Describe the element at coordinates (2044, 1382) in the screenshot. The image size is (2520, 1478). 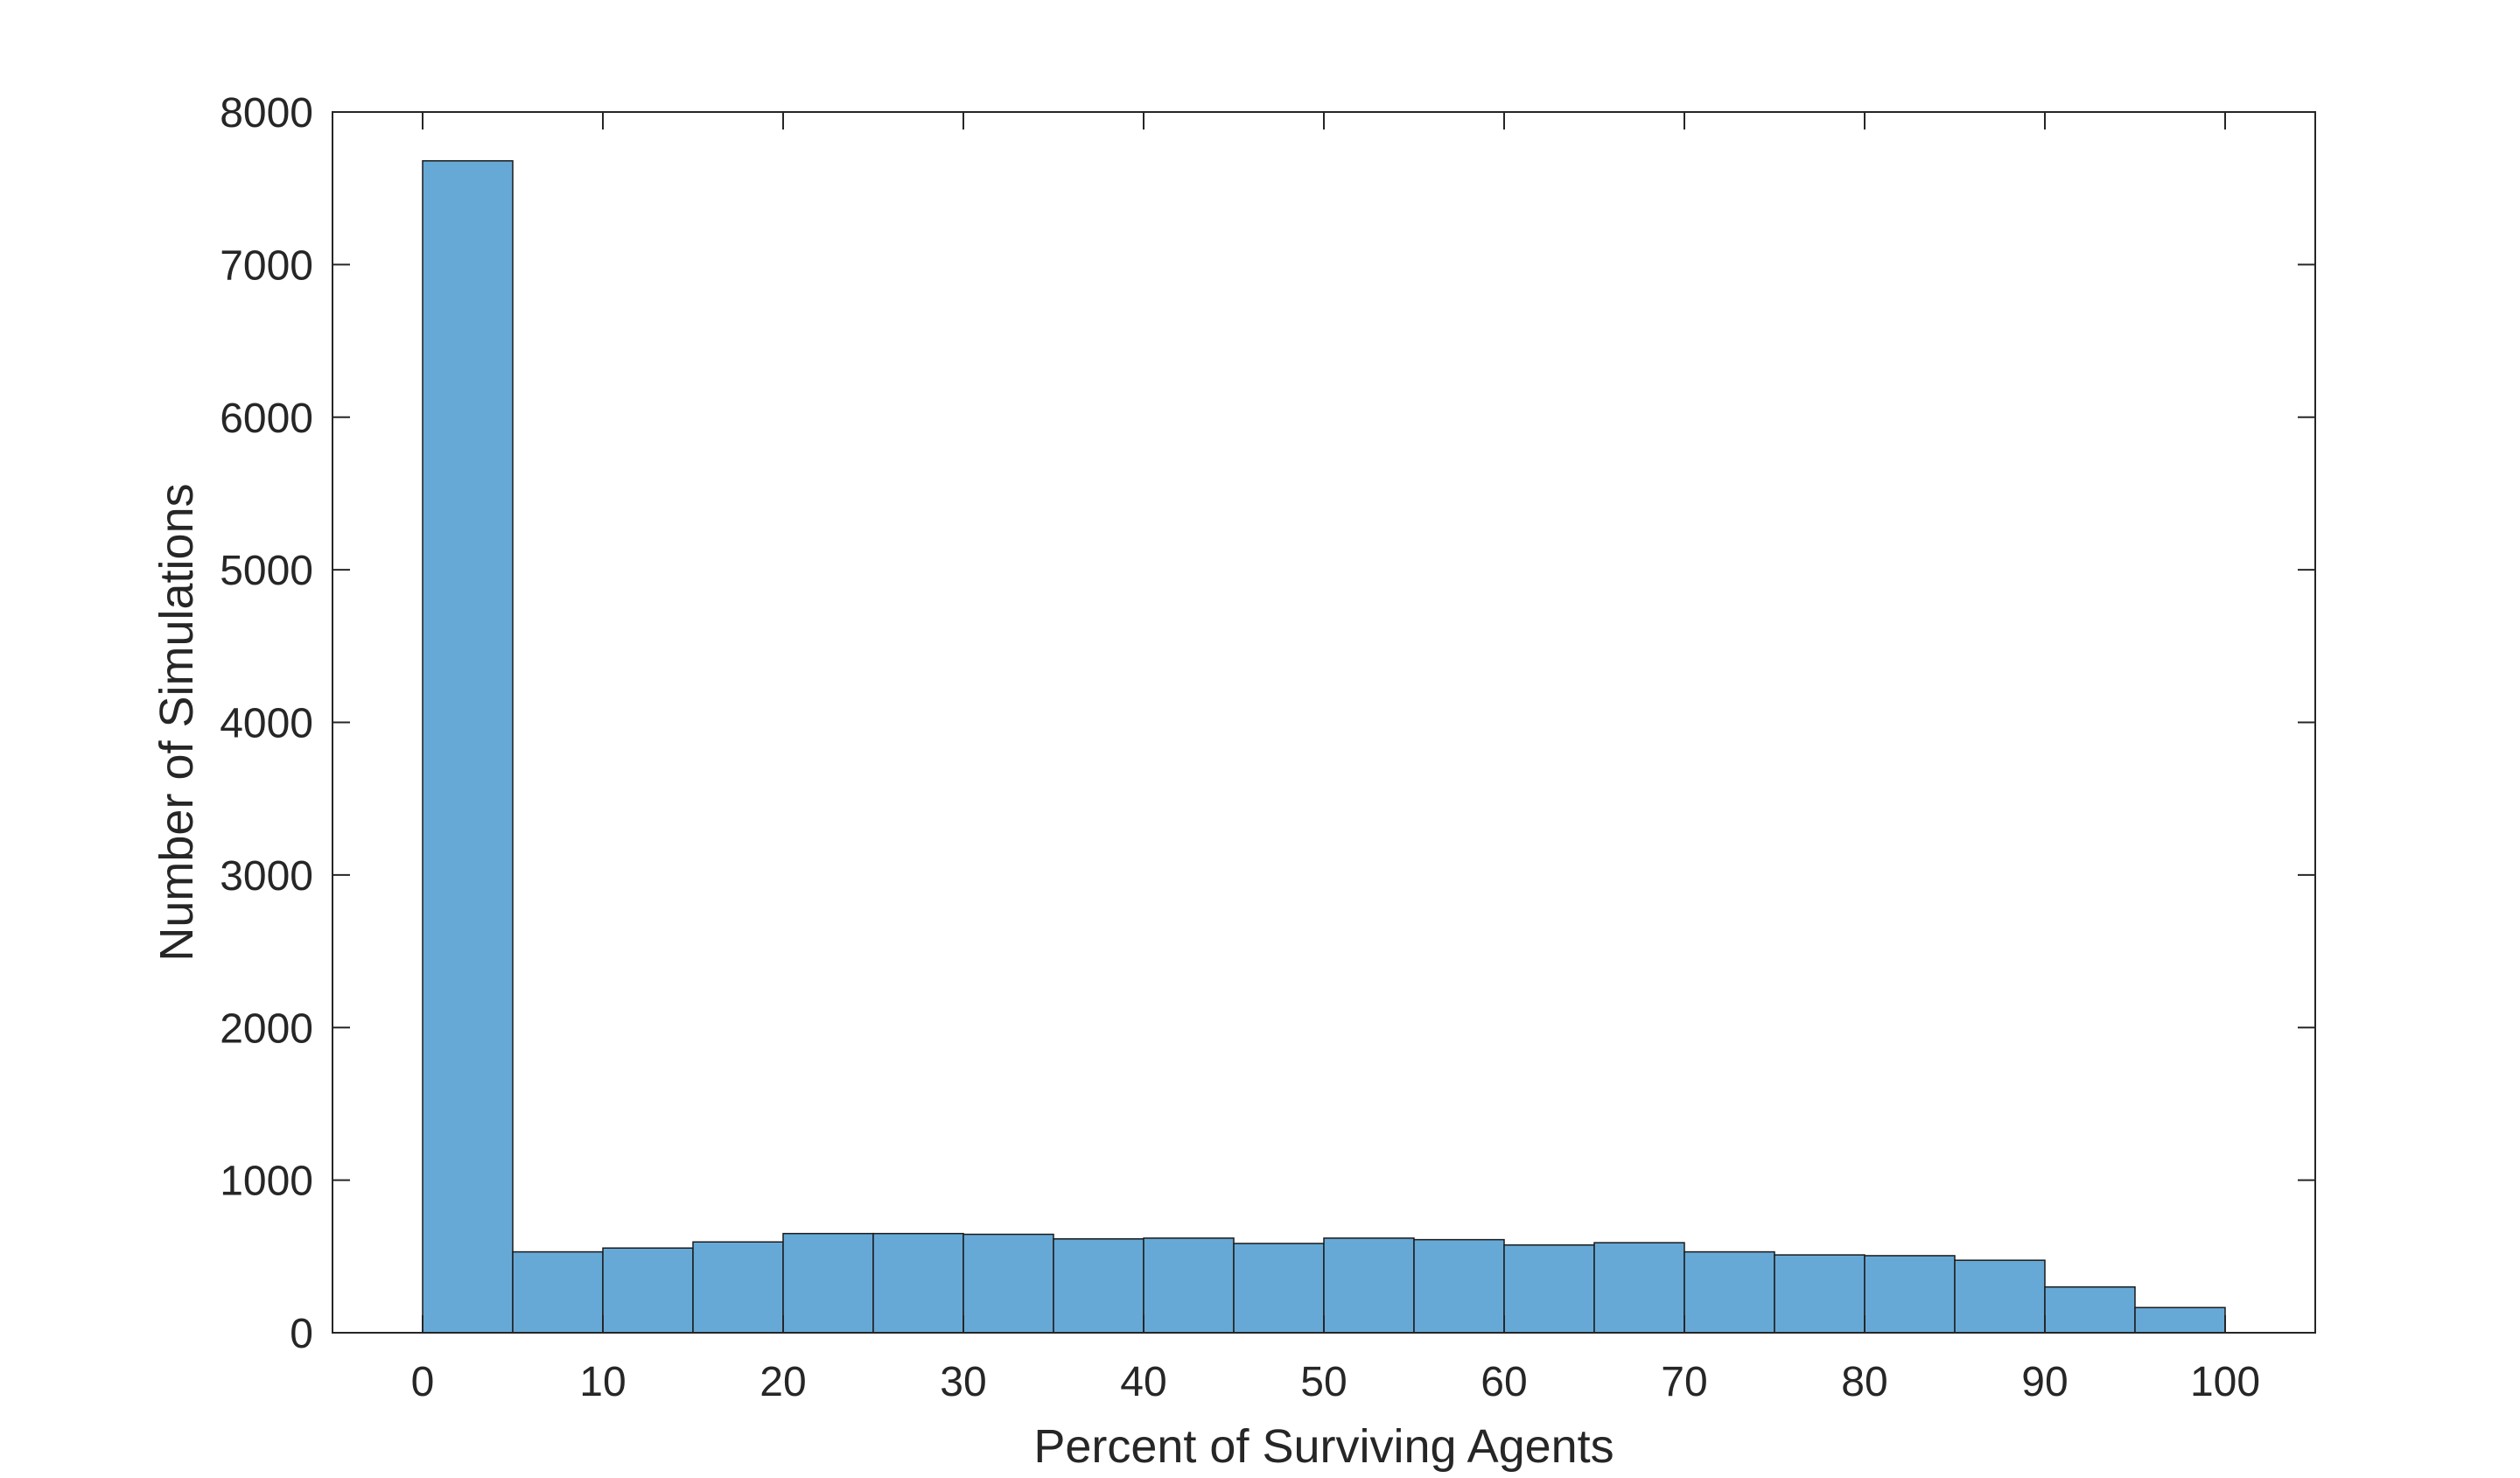
I see `x-tick-label: 90` at that location.